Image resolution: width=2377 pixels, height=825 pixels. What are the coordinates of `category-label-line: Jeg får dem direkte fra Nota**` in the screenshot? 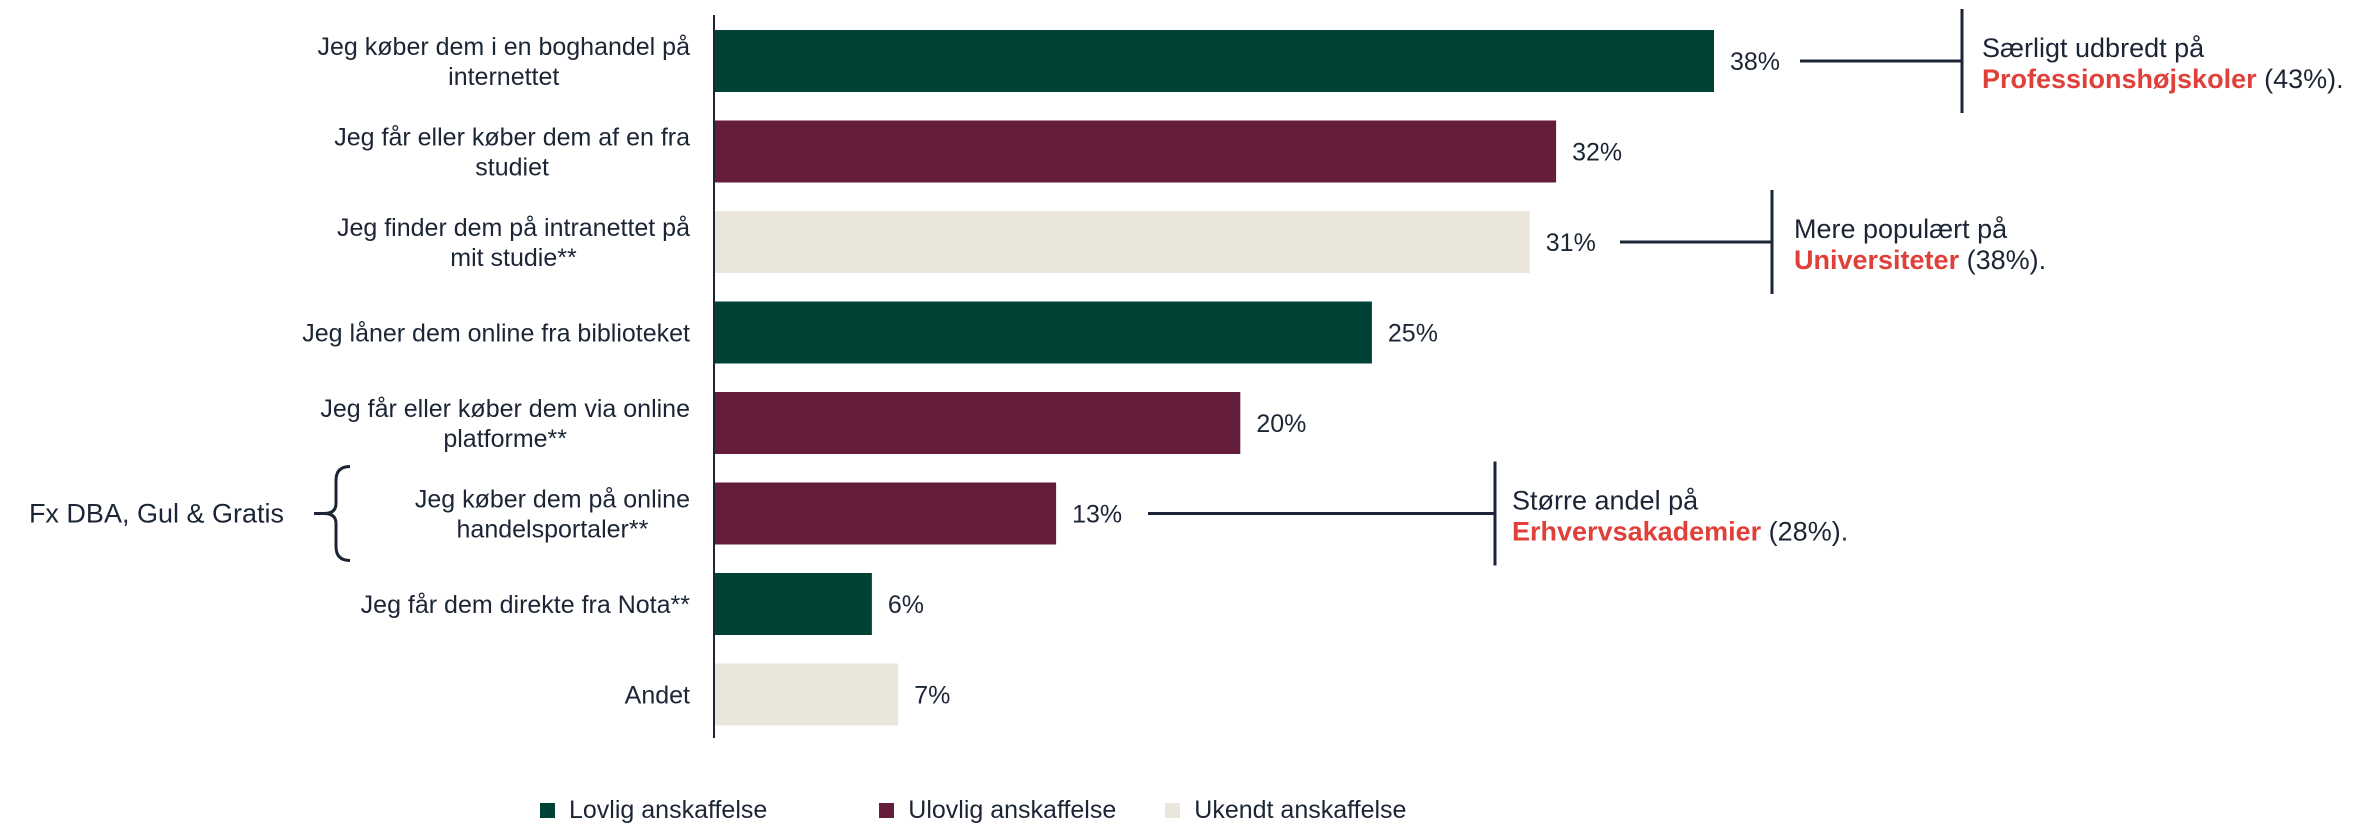 It's located at (526, 605).